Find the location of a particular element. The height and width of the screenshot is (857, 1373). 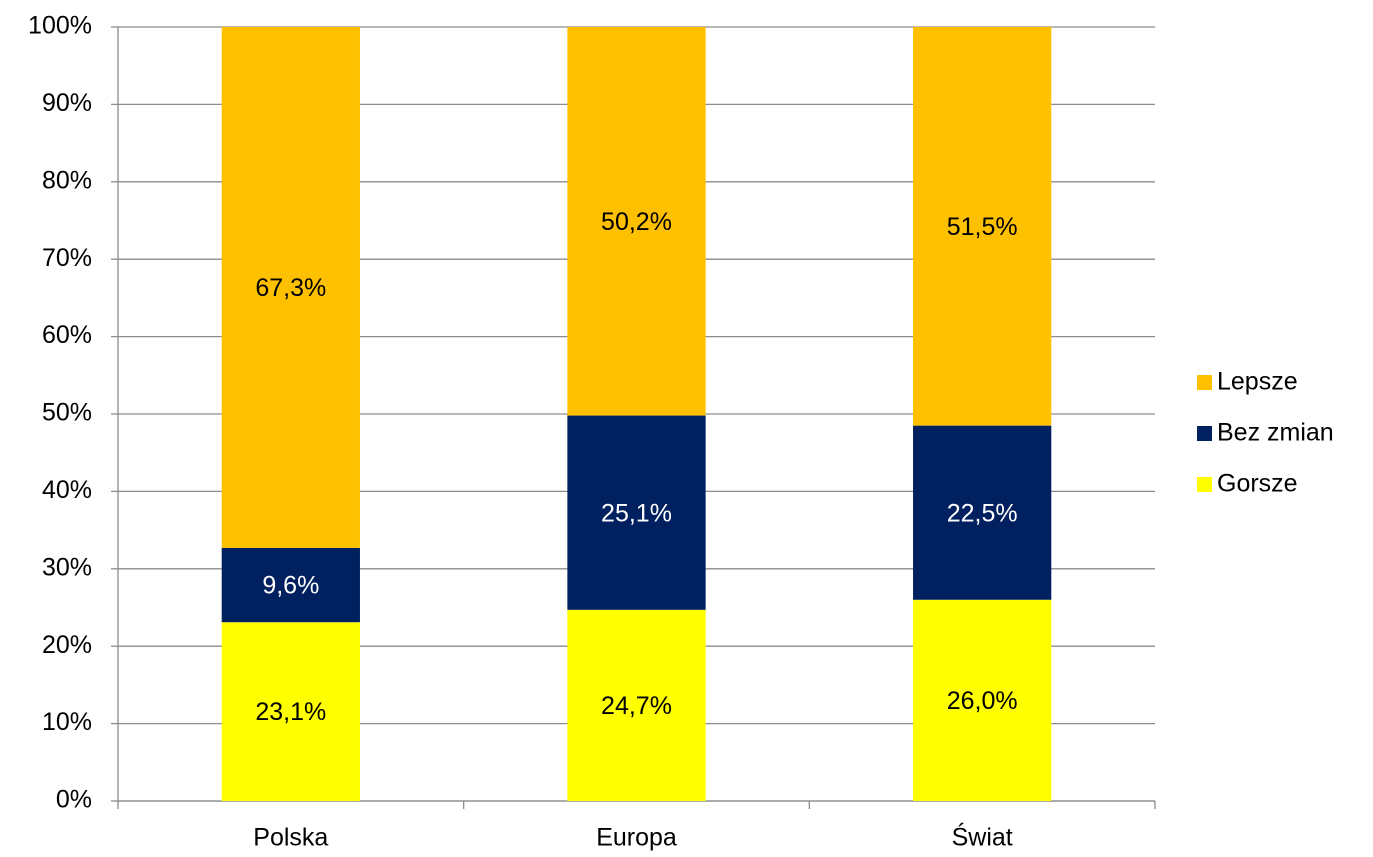

data-label: 24,7% is located at coordinates (636, 706).